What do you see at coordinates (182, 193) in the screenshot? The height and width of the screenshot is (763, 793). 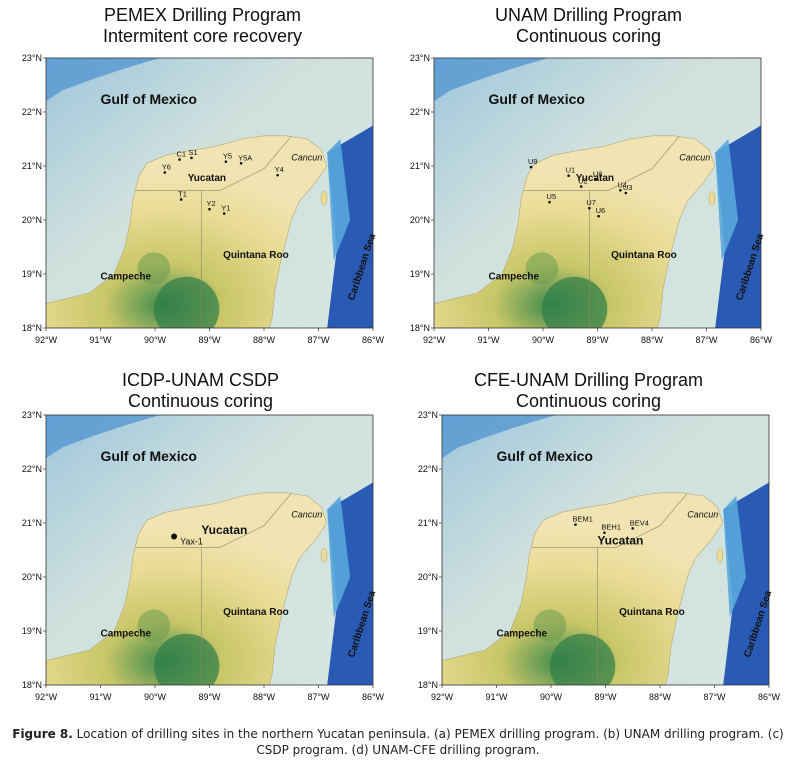 I see `drill-site-label: T1` at bounding box center [182, 193].